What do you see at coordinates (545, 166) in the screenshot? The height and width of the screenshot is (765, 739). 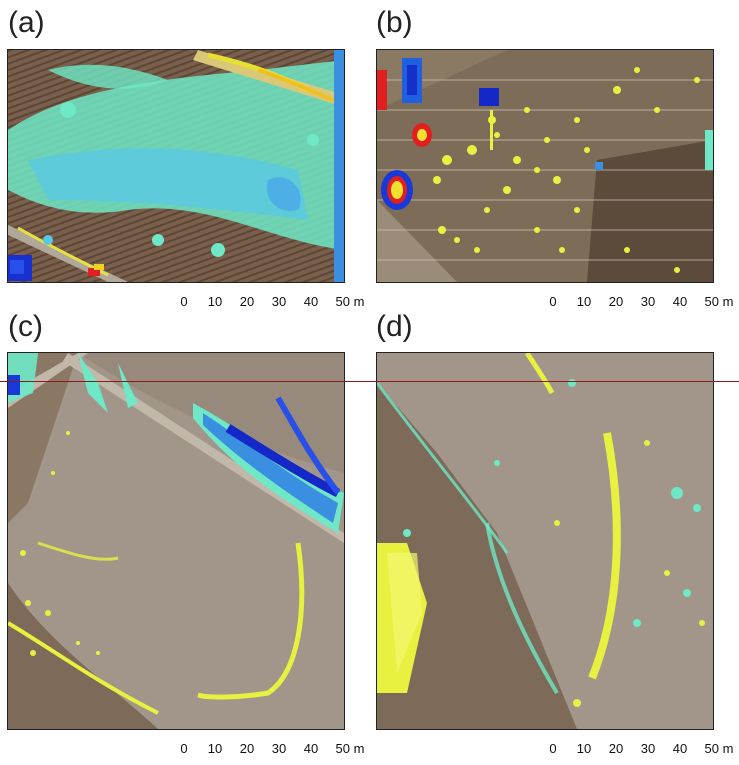 I see `image-panel-b` at bounding box center [545, 166].